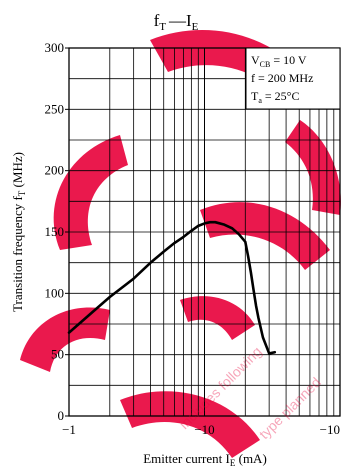 The height and width of the screenshot is (473, 351). What do you see at coordinates (22, 193) in the screenshot?
I see `y-axis-label-sub: T` at bounding box center [22, 193].